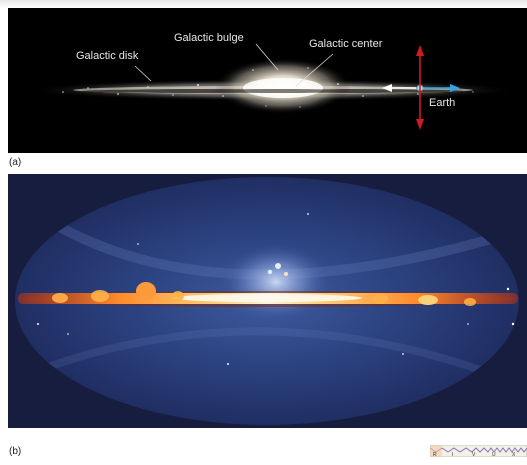 The width and height of the screenshot is (527, 465). Describe the element at coordinates (276, 282) in the screenshot. I see `infrared-bulge` at that location.